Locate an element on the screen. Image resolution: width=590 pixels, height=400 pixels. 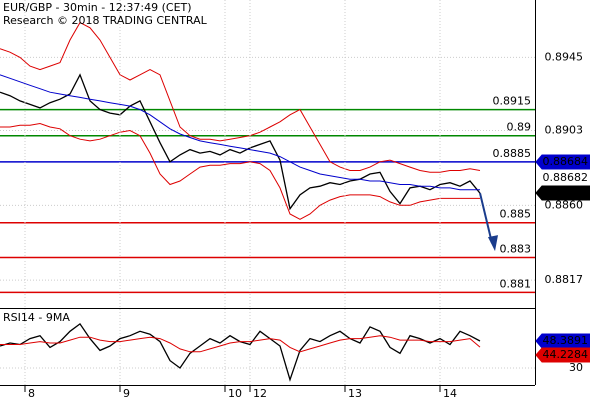
x-tick-label: 10 is located at coordinates (235, 393).